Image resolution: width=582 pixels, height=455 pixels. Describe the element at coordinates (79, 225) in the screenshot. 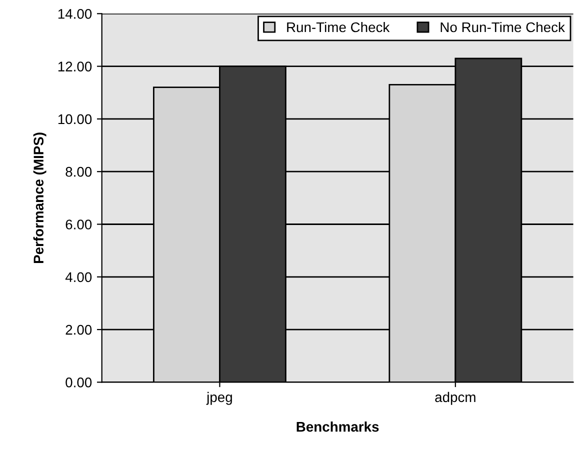

I see `y-tick-label: 6.00` at that location.